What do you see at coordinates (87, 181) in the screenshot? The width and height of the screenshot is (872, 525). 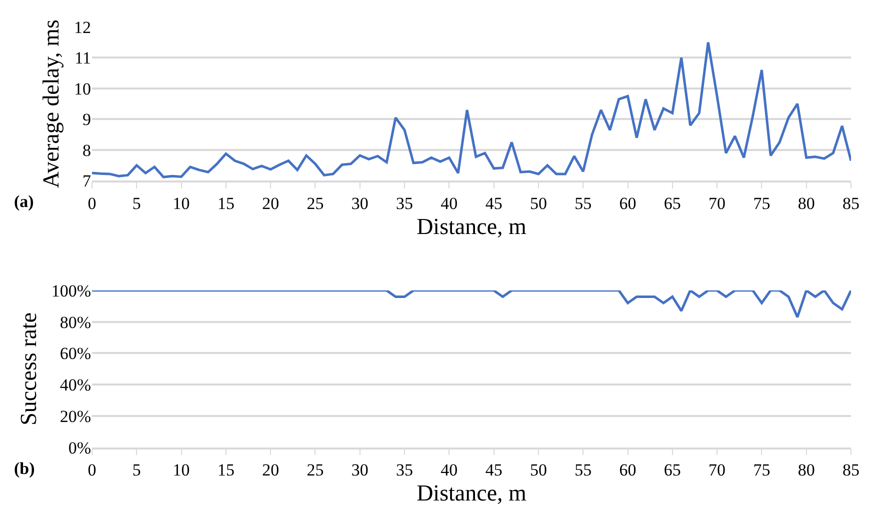 I see `y-tick-label: 7` at bounding box center [87, 181].